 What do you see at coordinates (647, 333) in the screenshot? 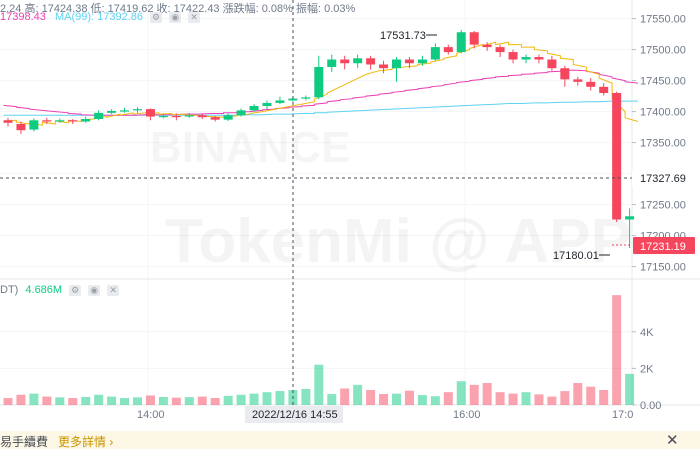
I see `volume-tick-label: 4K` at bounding box center [647, 333].